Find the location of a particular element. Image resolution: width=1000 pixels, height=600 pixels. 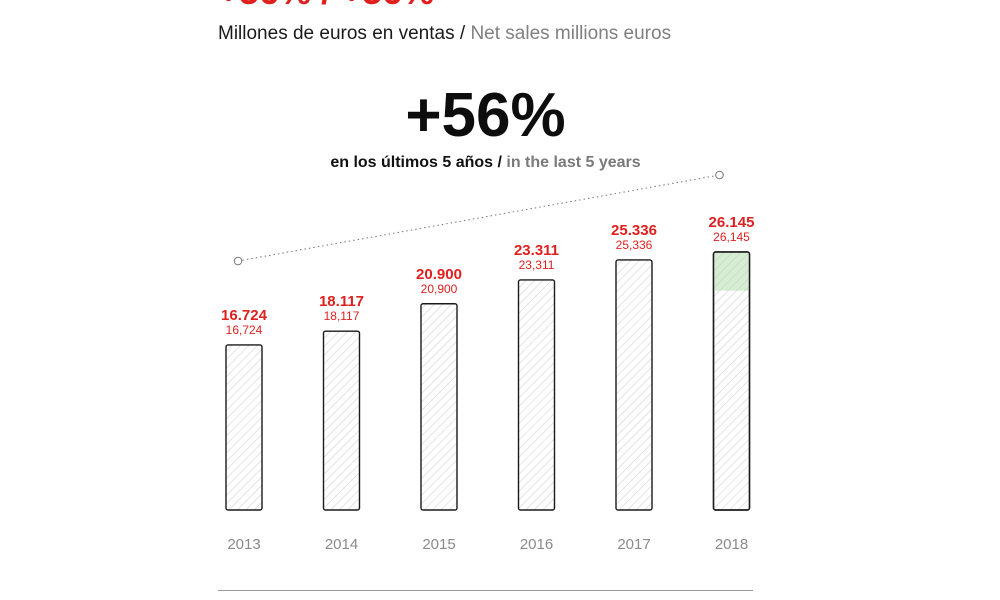

x-tick-label-2017: 2017 is located at coordinates (633, 544).